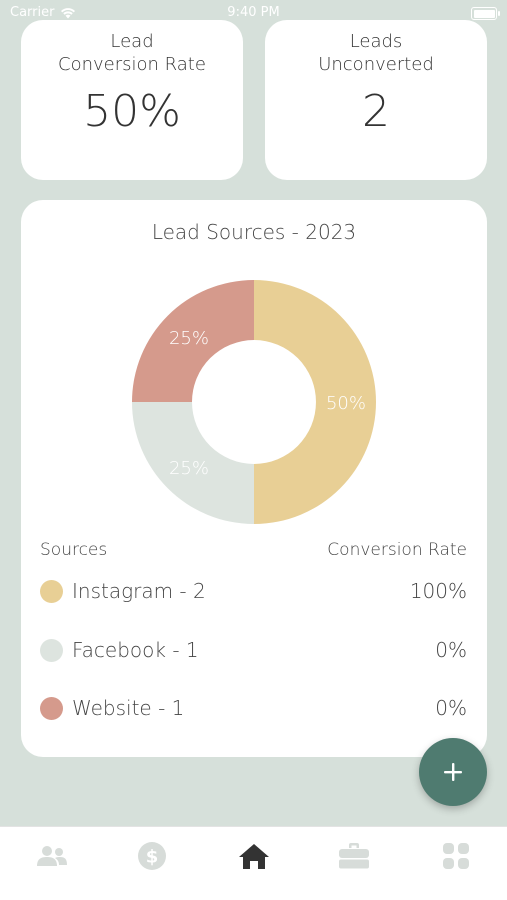  I want to click on donut-label-website: 25%, so click(189, 338).